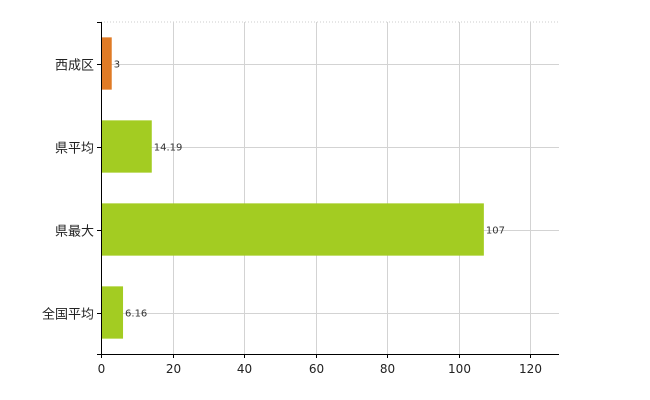 The image size is (650, 400). What do you see at coordinates (68, 315) in the screenshot?
I see `category-label-3: 全国平均` at bounding box center [68, 315].